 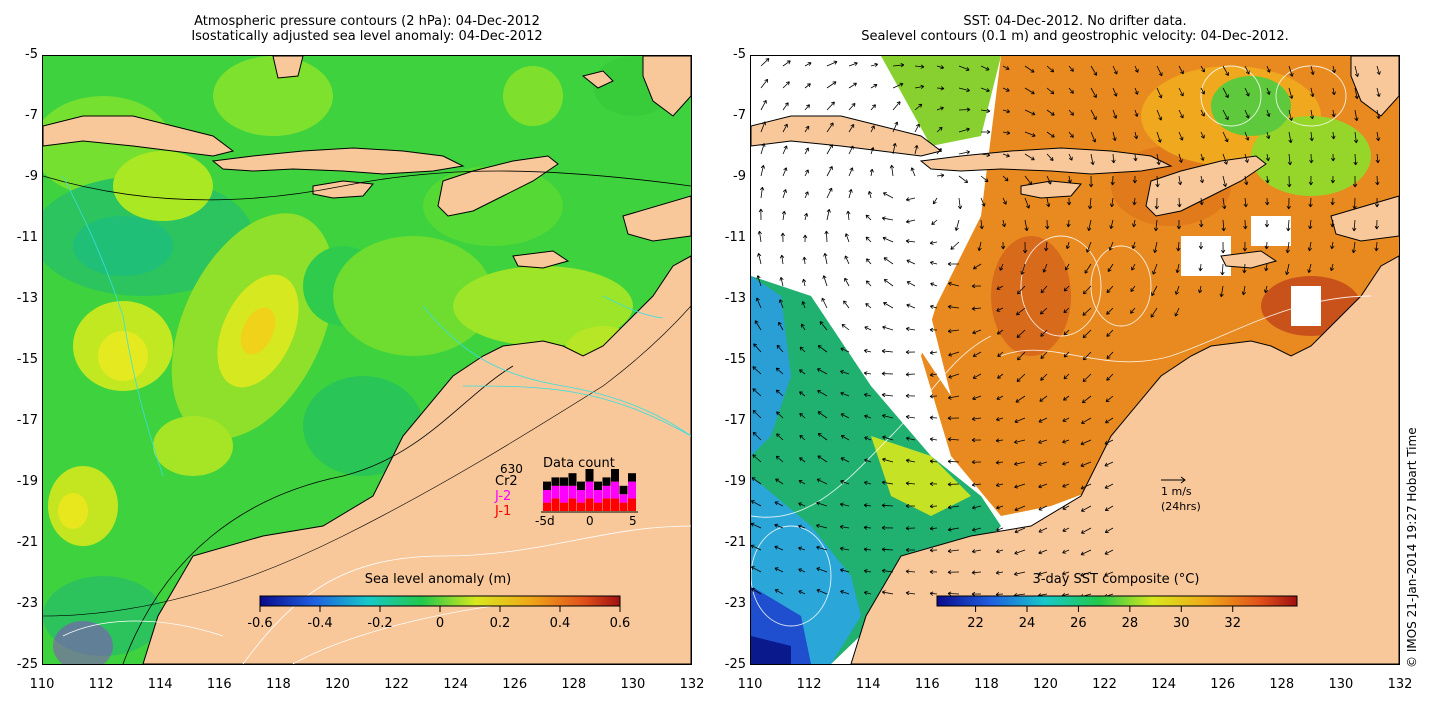 I want to click on left-colorbar-tick-label: 0.6, so click(x=620, y=623).